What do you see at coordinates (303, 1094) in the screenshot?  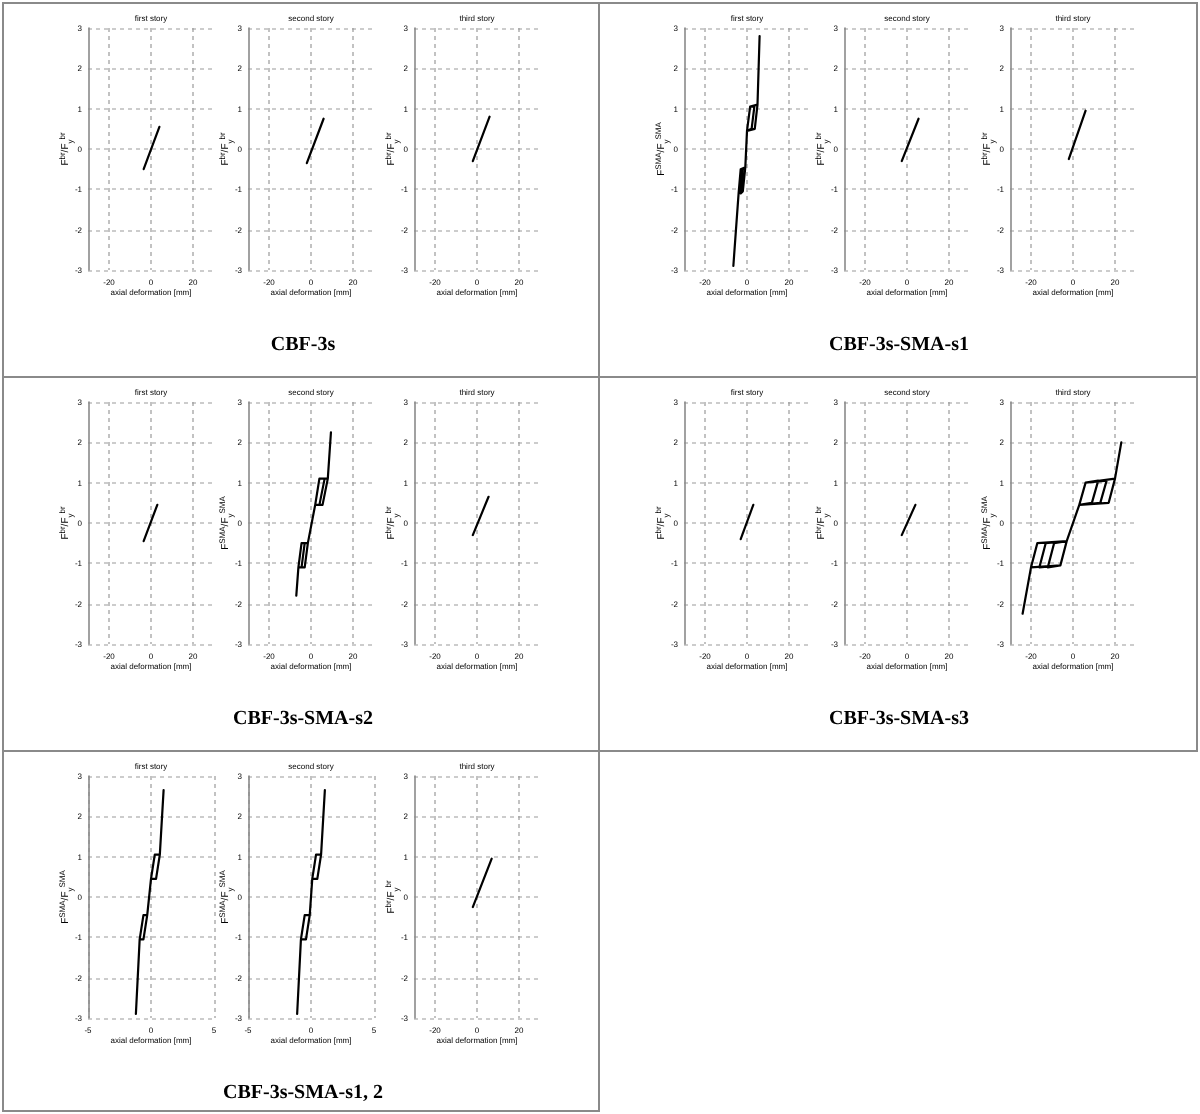 I see `text: CBF-3s-SMA-s1, 2` at bounding box center [303, 1094].